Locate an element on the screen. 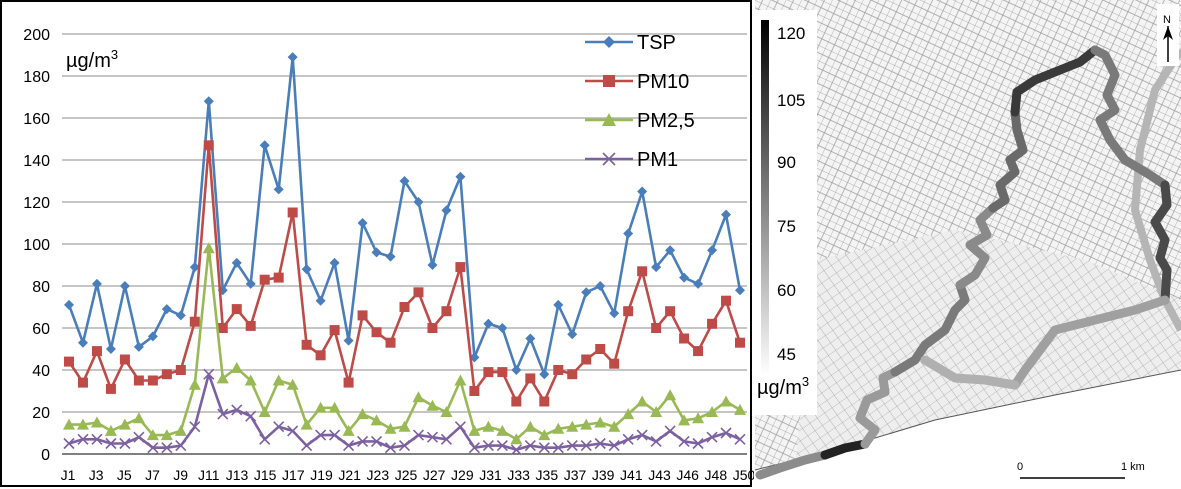 The height and width of the screenshot is (489, 1181). y-unit-label: µg/m3 is located at coordinates (92, 59).